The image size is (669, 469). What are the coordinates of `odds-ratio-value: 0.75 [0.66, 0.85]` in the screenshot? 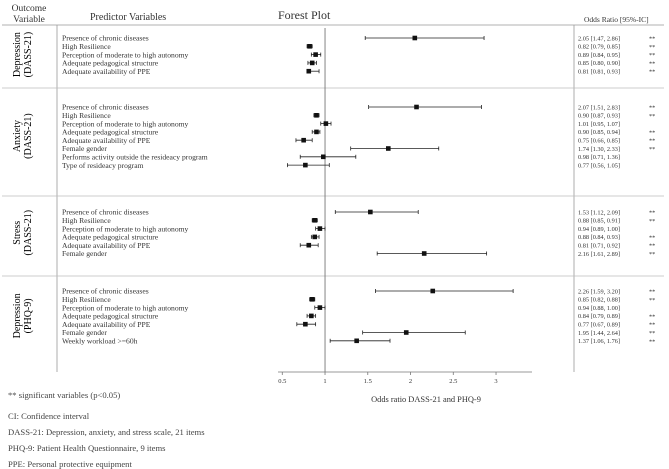 It's located at (599, 141).